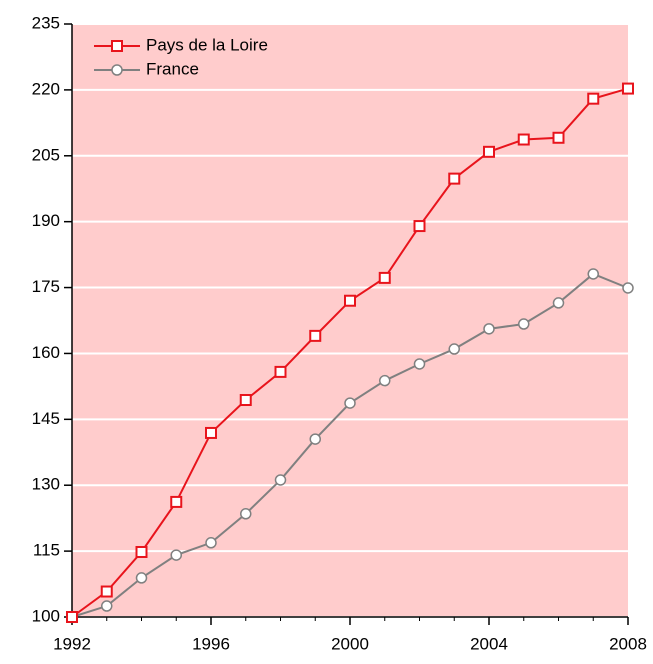 The width and height of the screenshot is (653, 664). I want to click on x-tick-label: 2008, so click(628, 643).